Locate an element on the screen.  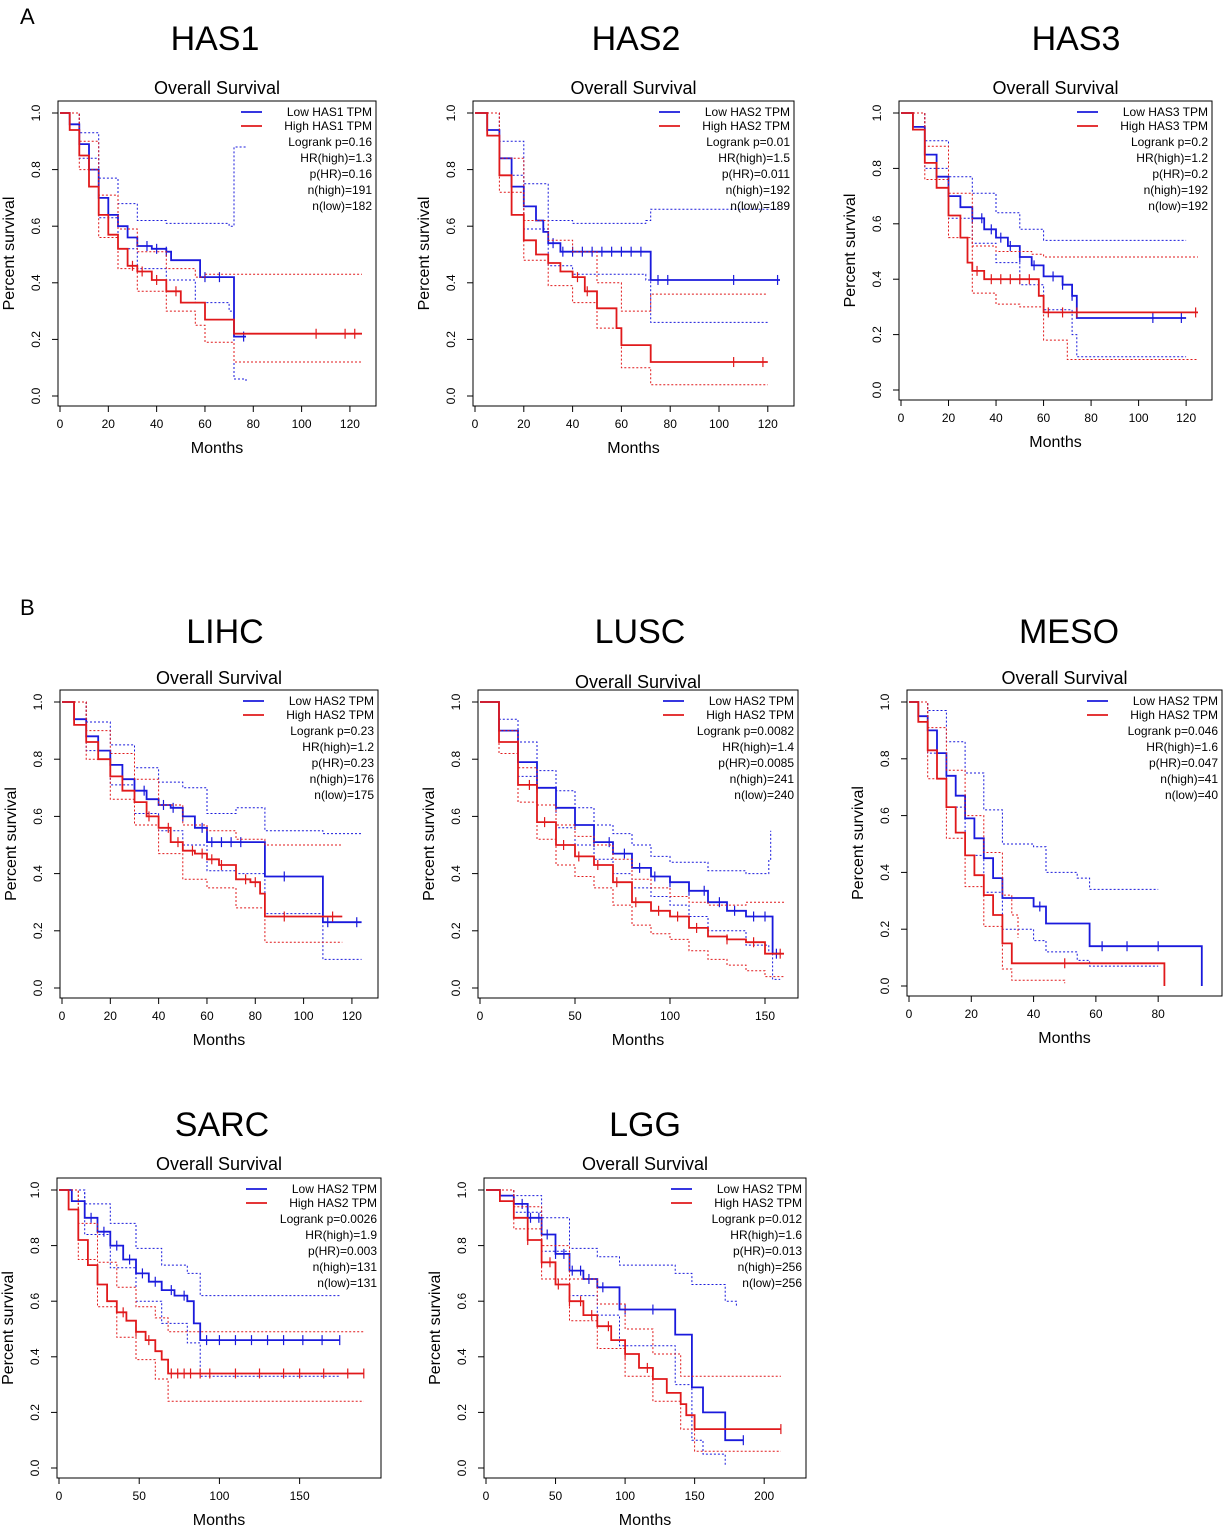
legend-stat: n(low)=182 is located at coordinates (342, 206).